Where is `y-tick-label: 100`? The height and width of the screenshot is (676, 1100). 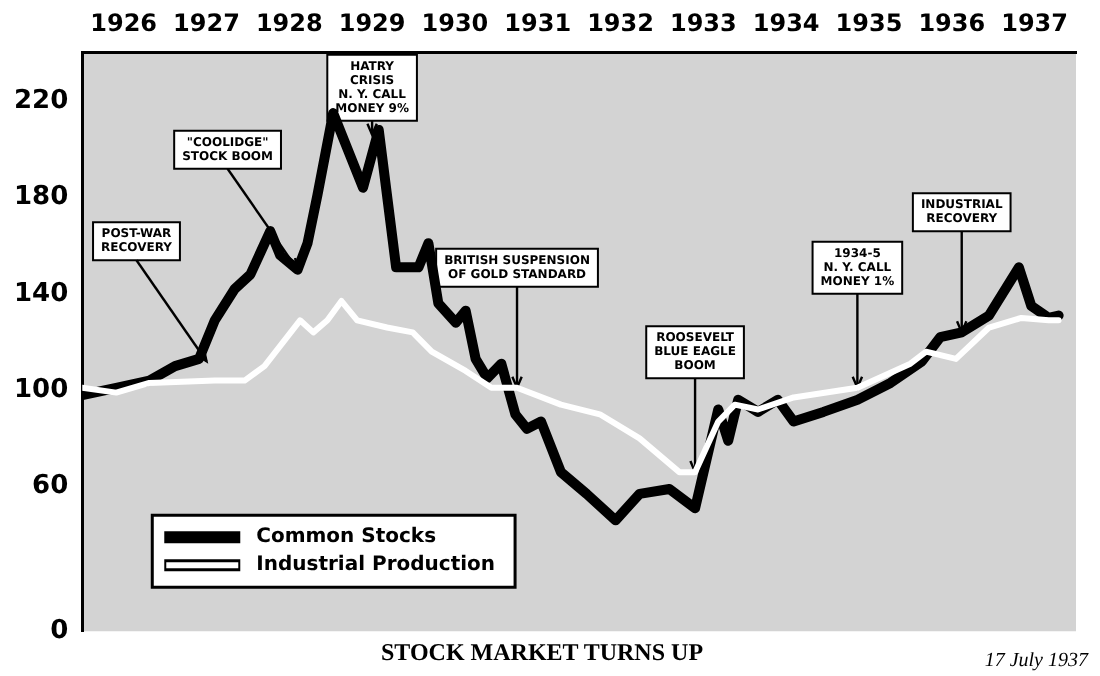 y-tick-label: 100 is located at coordinates (41, 389).